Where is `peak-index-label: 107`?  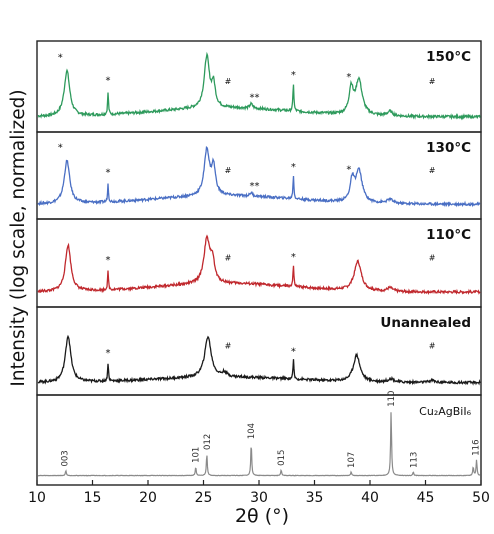 peak-index-label: 107 is located at coordinates (352, 460).